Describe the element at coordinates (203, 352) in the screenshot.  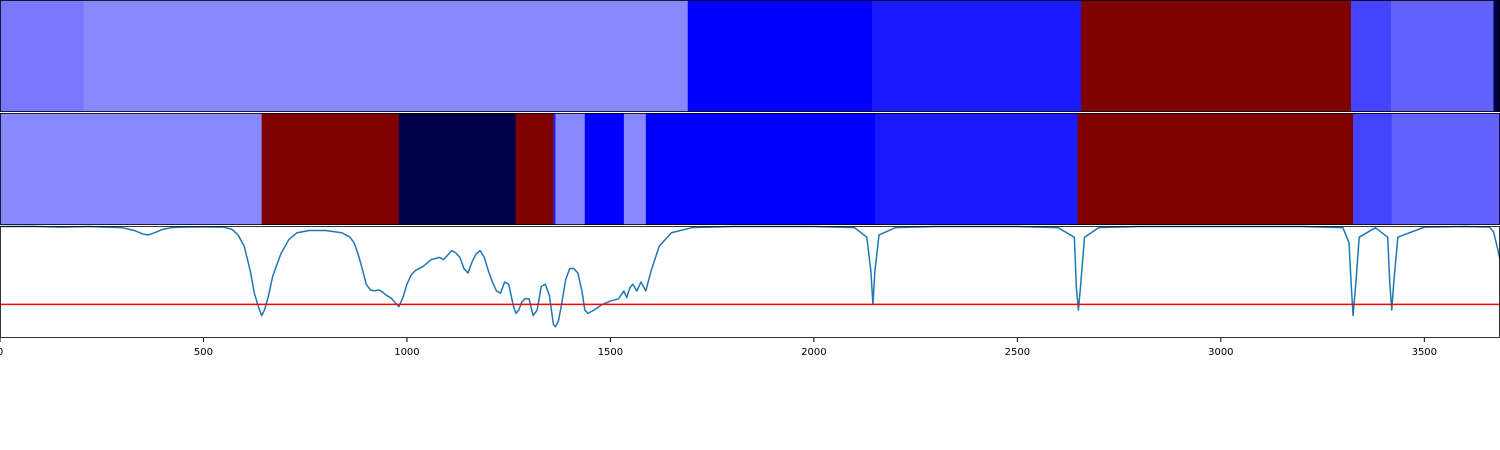
I see `x-tick-label: 500` at that location.